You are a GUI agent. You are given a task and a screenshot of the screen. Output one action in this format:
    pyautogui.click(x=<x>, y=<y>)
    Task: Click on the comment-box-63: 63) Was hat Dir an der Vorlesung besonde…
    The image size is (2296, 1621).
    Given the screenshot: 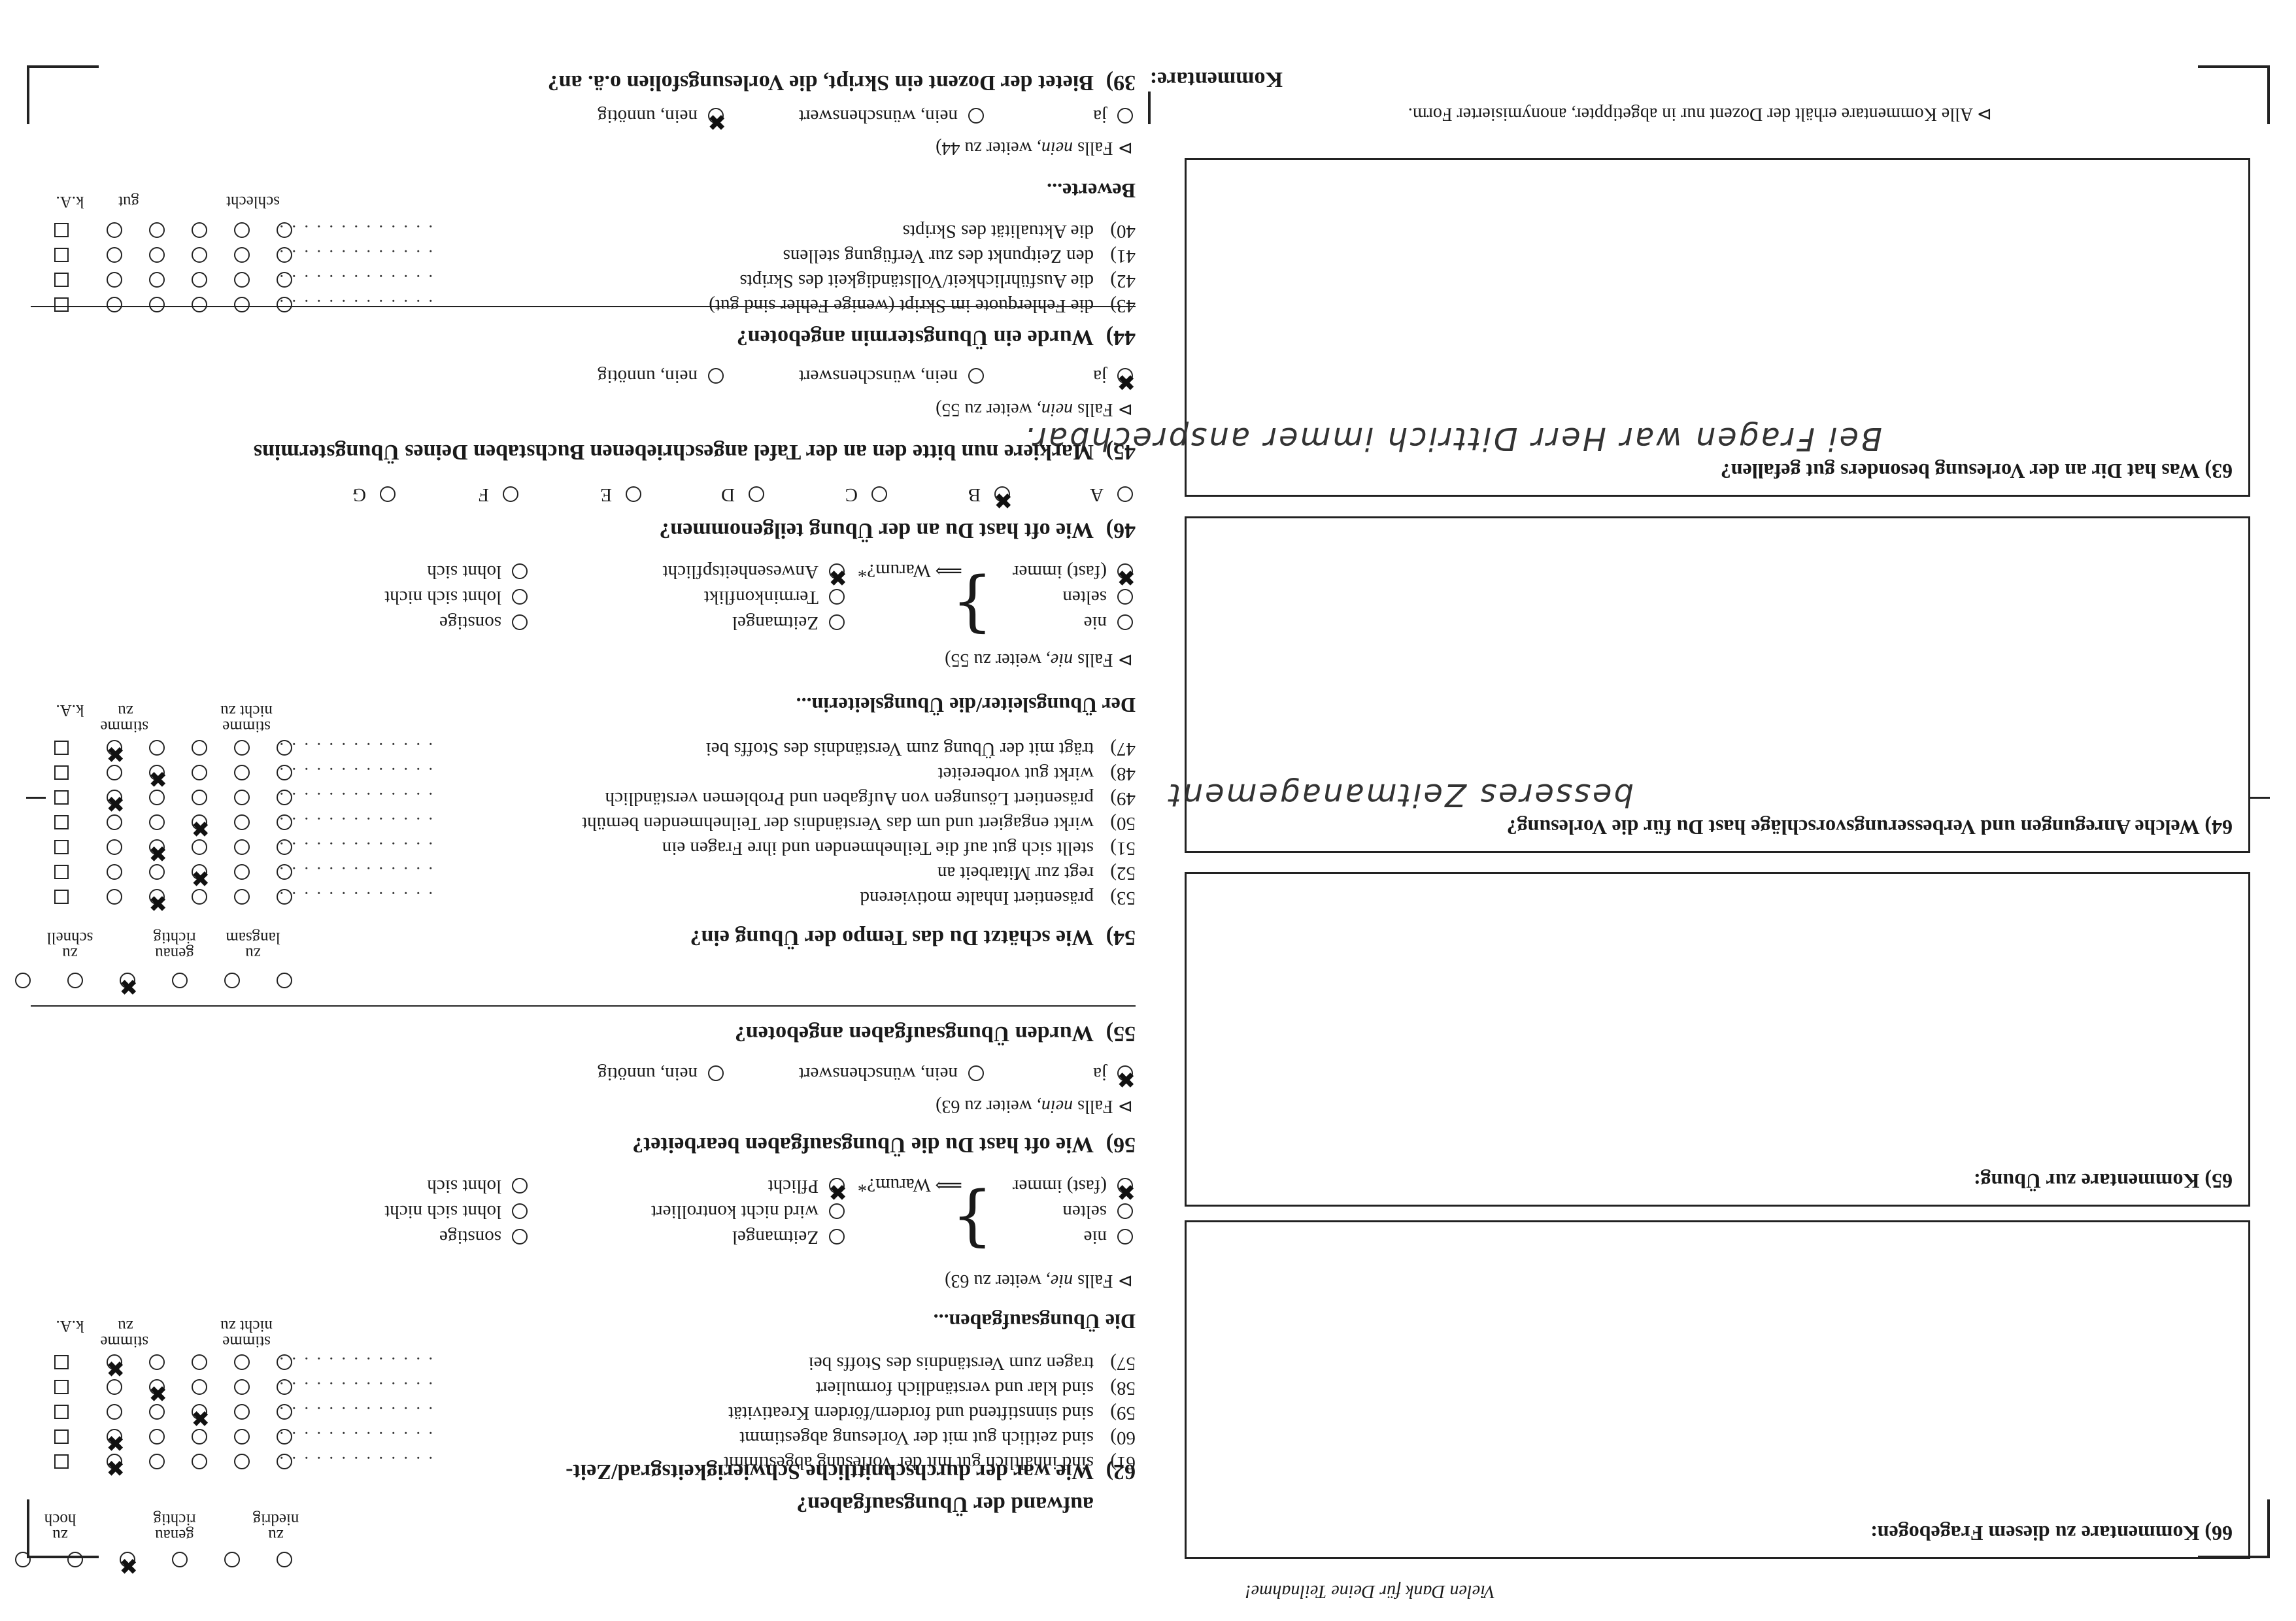 What is the action you would take?
    pyautogui.click(x=1636, y=327)
    